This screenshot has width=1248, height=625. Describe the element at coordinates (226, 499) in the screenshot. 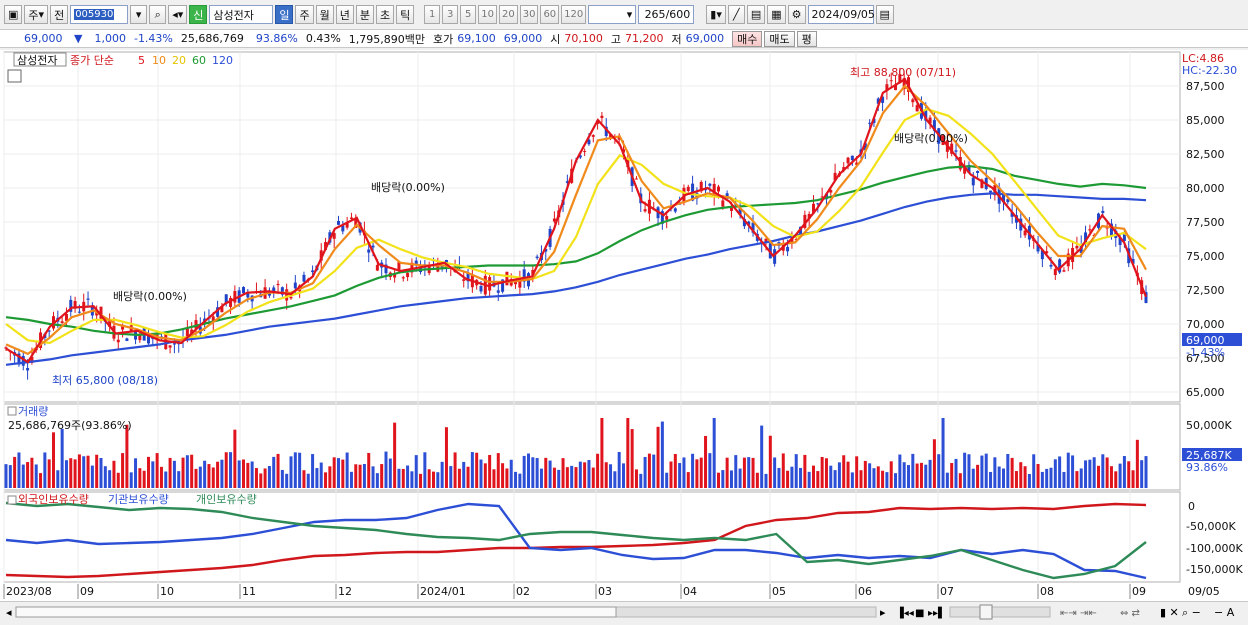

I see `legend-individual: 개인보유수량` at that location.